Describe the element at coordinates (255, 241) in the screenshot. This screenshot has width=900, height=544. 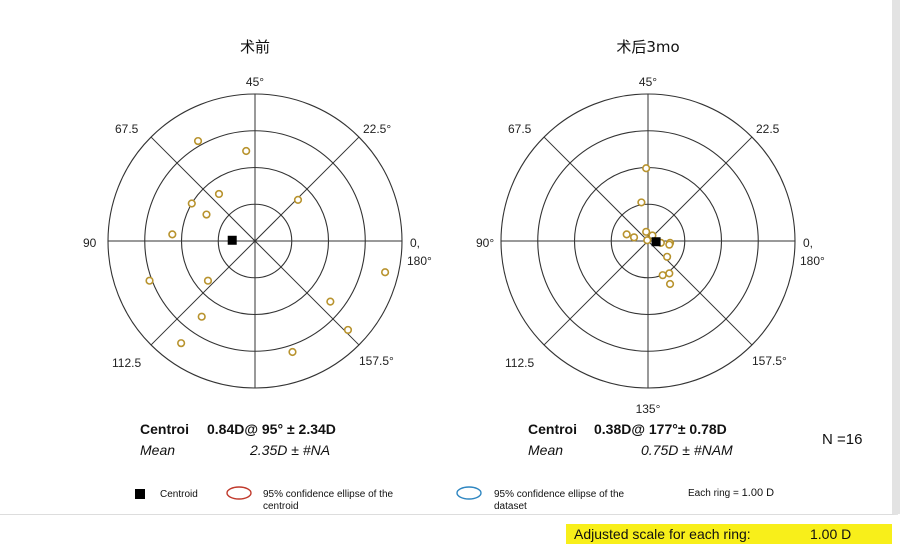
I see `axis-diagonal` at that location.